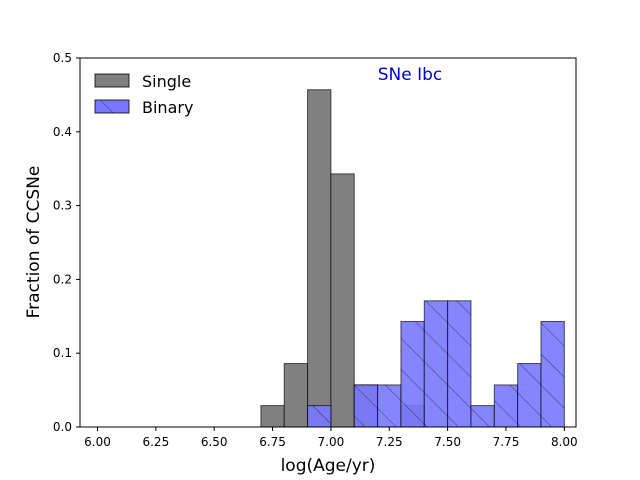 The width and height of the screenshot is (640, 480). I want to click on legend-label-binary: Binary, so click(167, 107).